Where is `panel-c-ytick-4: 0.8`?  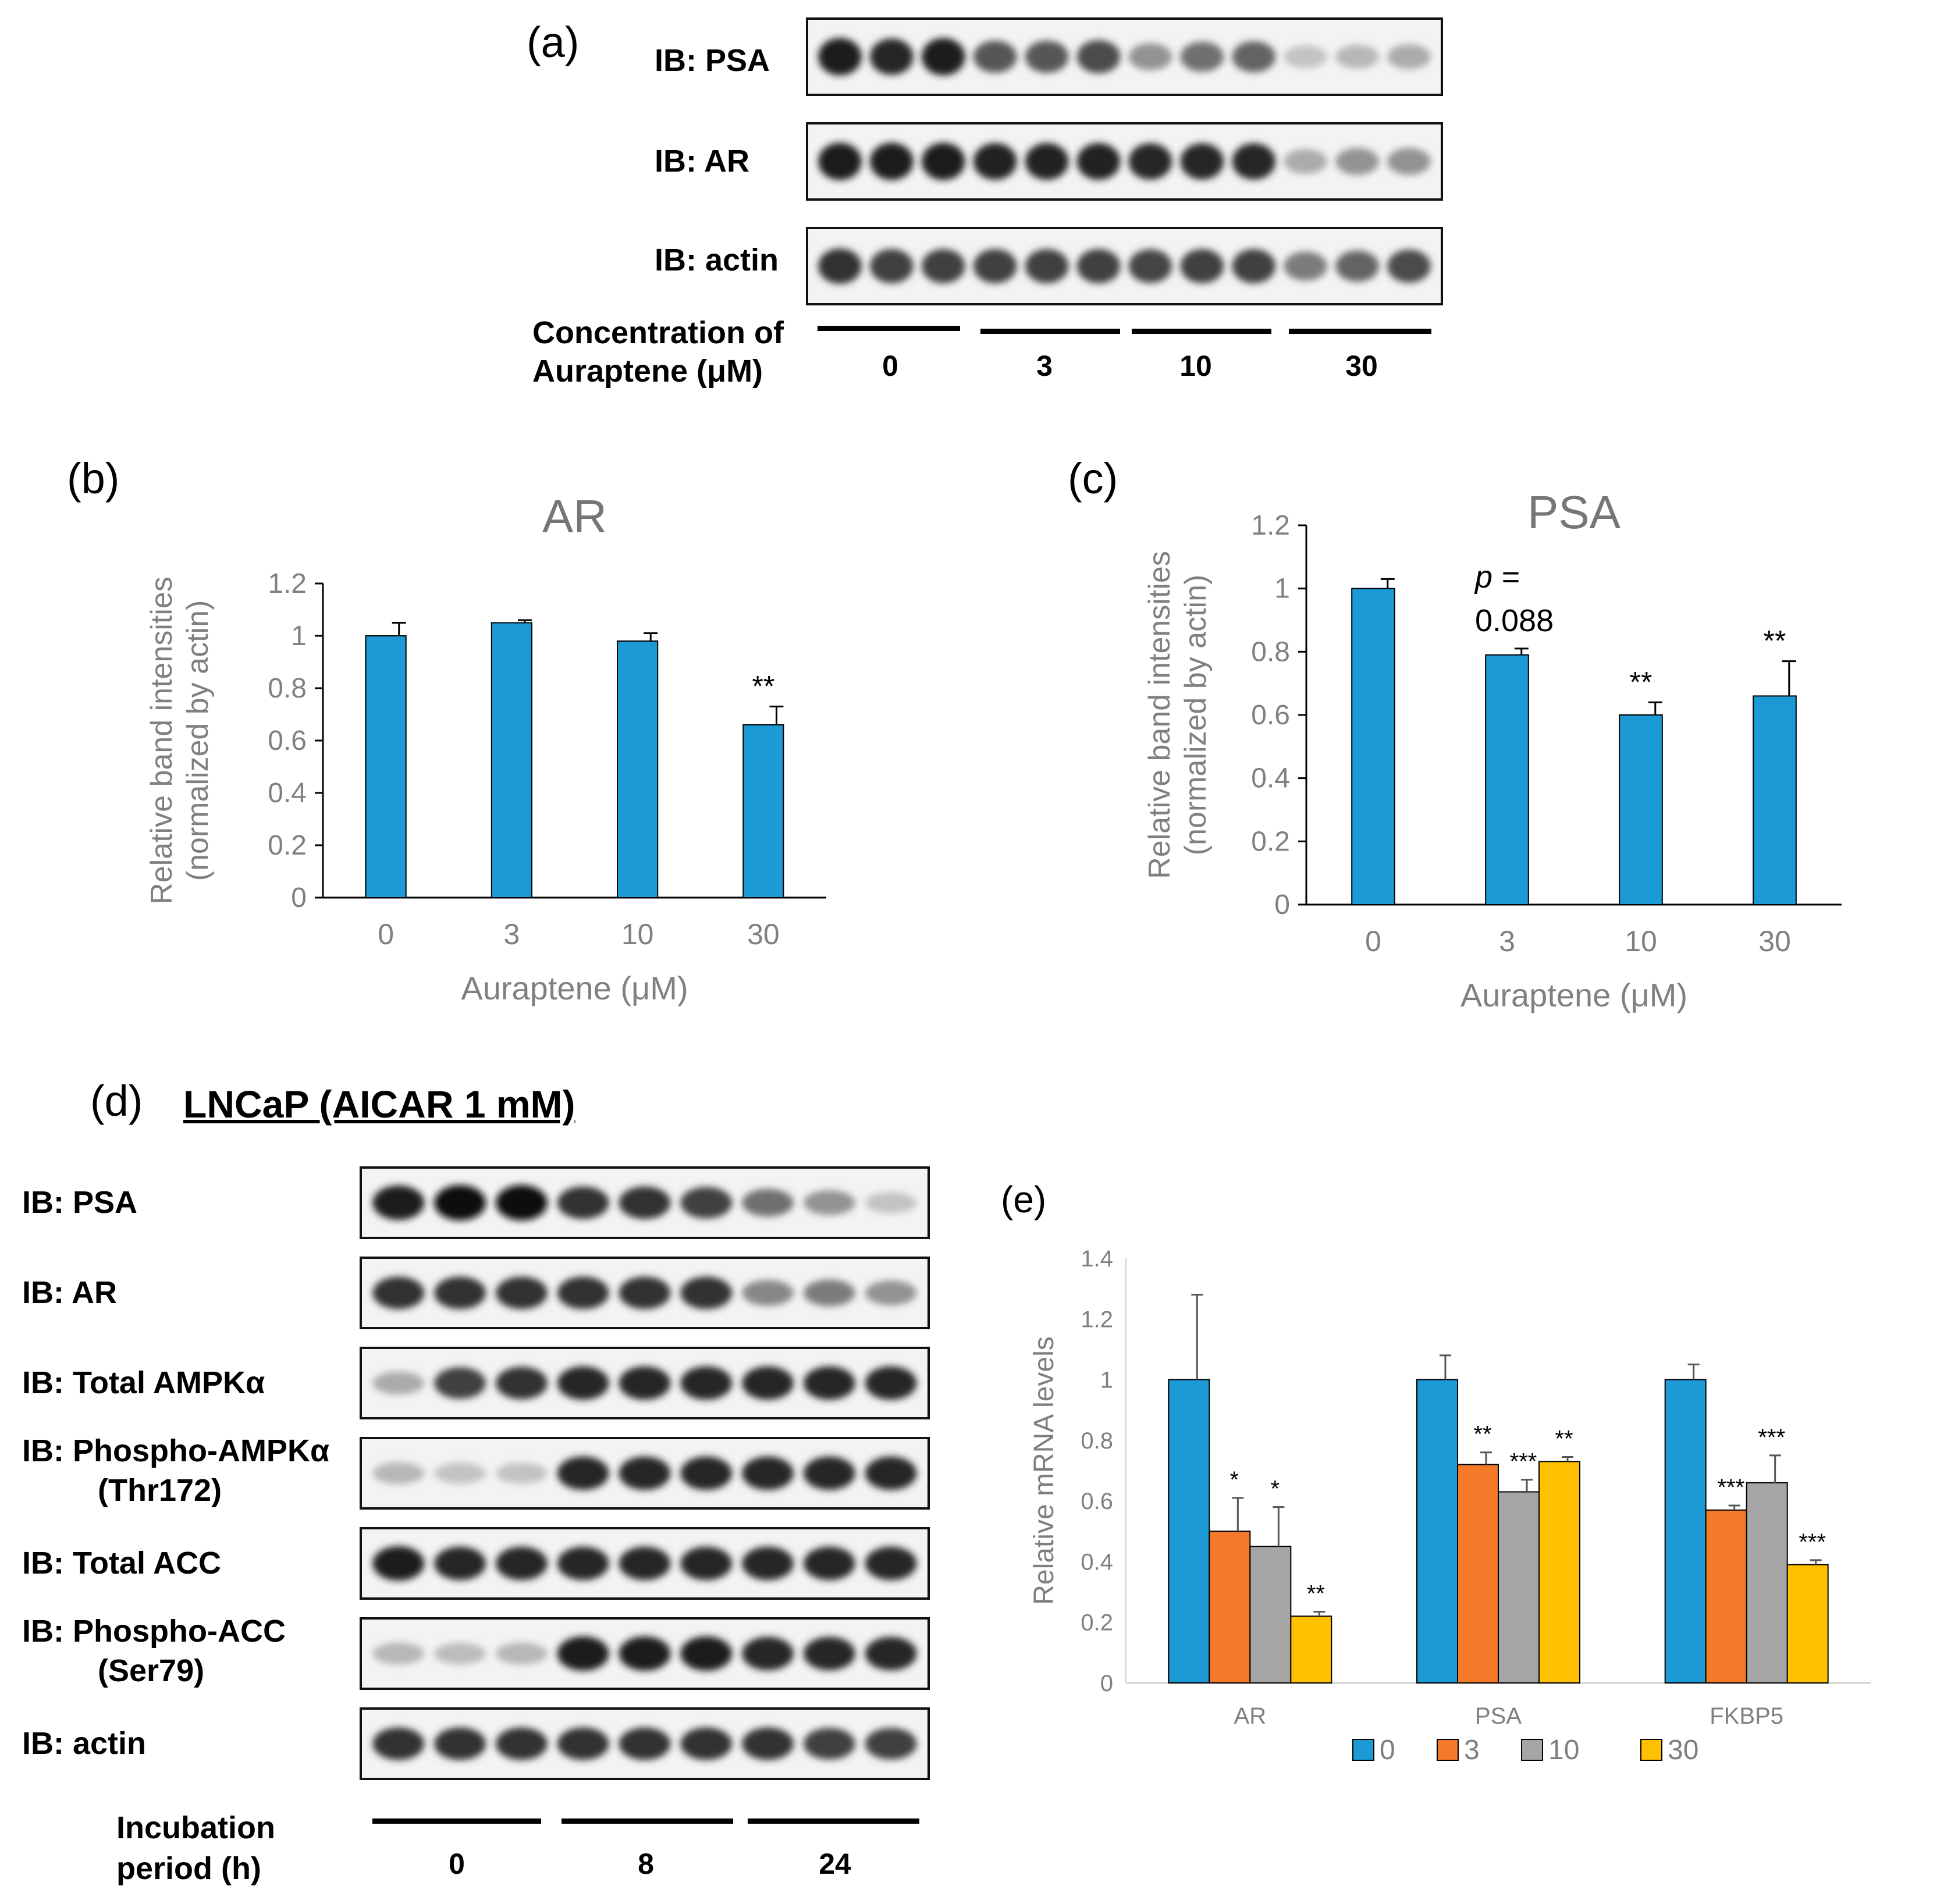
panel-c-ytick-4: 0.8 is located at coordinates (1270, 651).